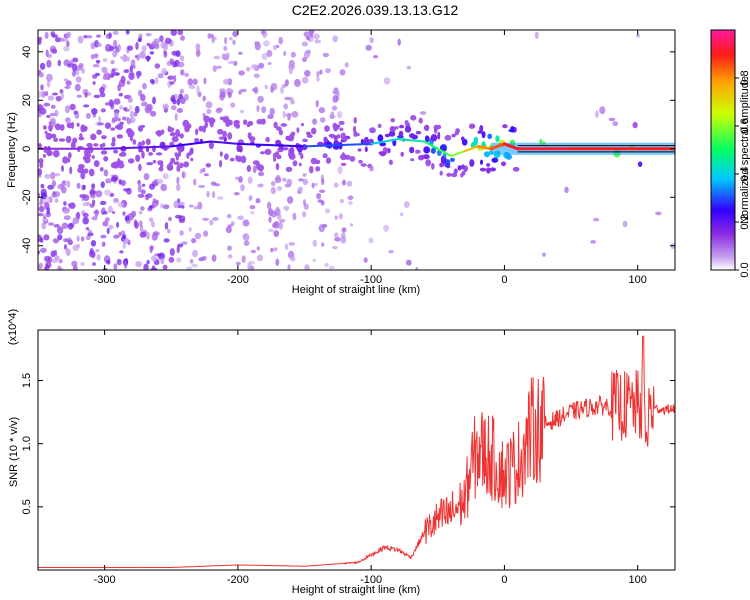 Image resolution: width=750 pixels, height=600 pixels. I want to click on figure-title: C2E2.2026.039.13.13.G12, so click(375, 10).